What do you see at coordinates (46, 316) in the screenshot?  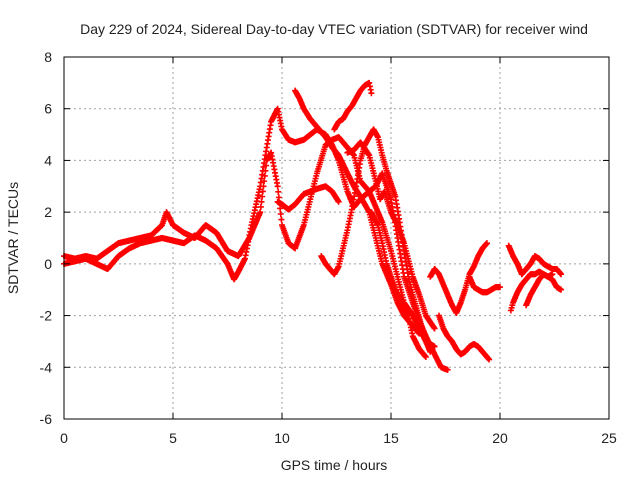 I see `y-tick-label: -2` at bounding box center [46, 316].